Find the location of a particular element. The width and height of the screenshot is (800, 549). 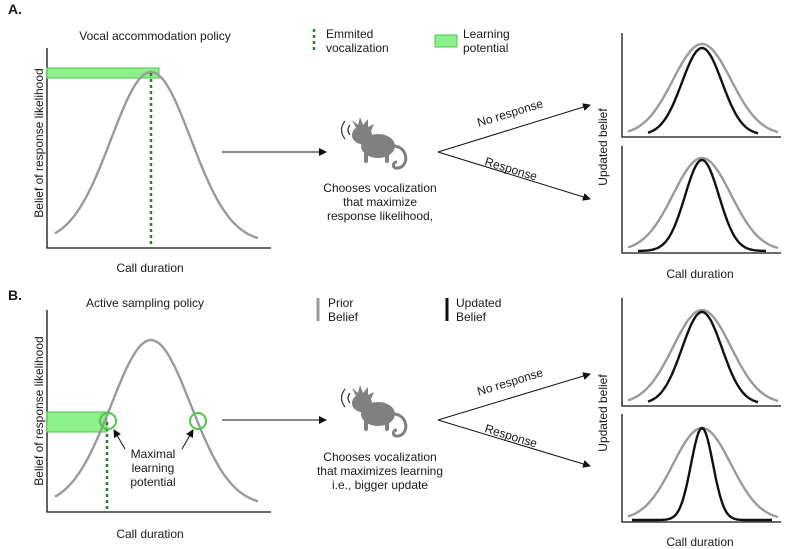

panel-b-bottom-right-prior-curve is located at coordinates (703, 472).